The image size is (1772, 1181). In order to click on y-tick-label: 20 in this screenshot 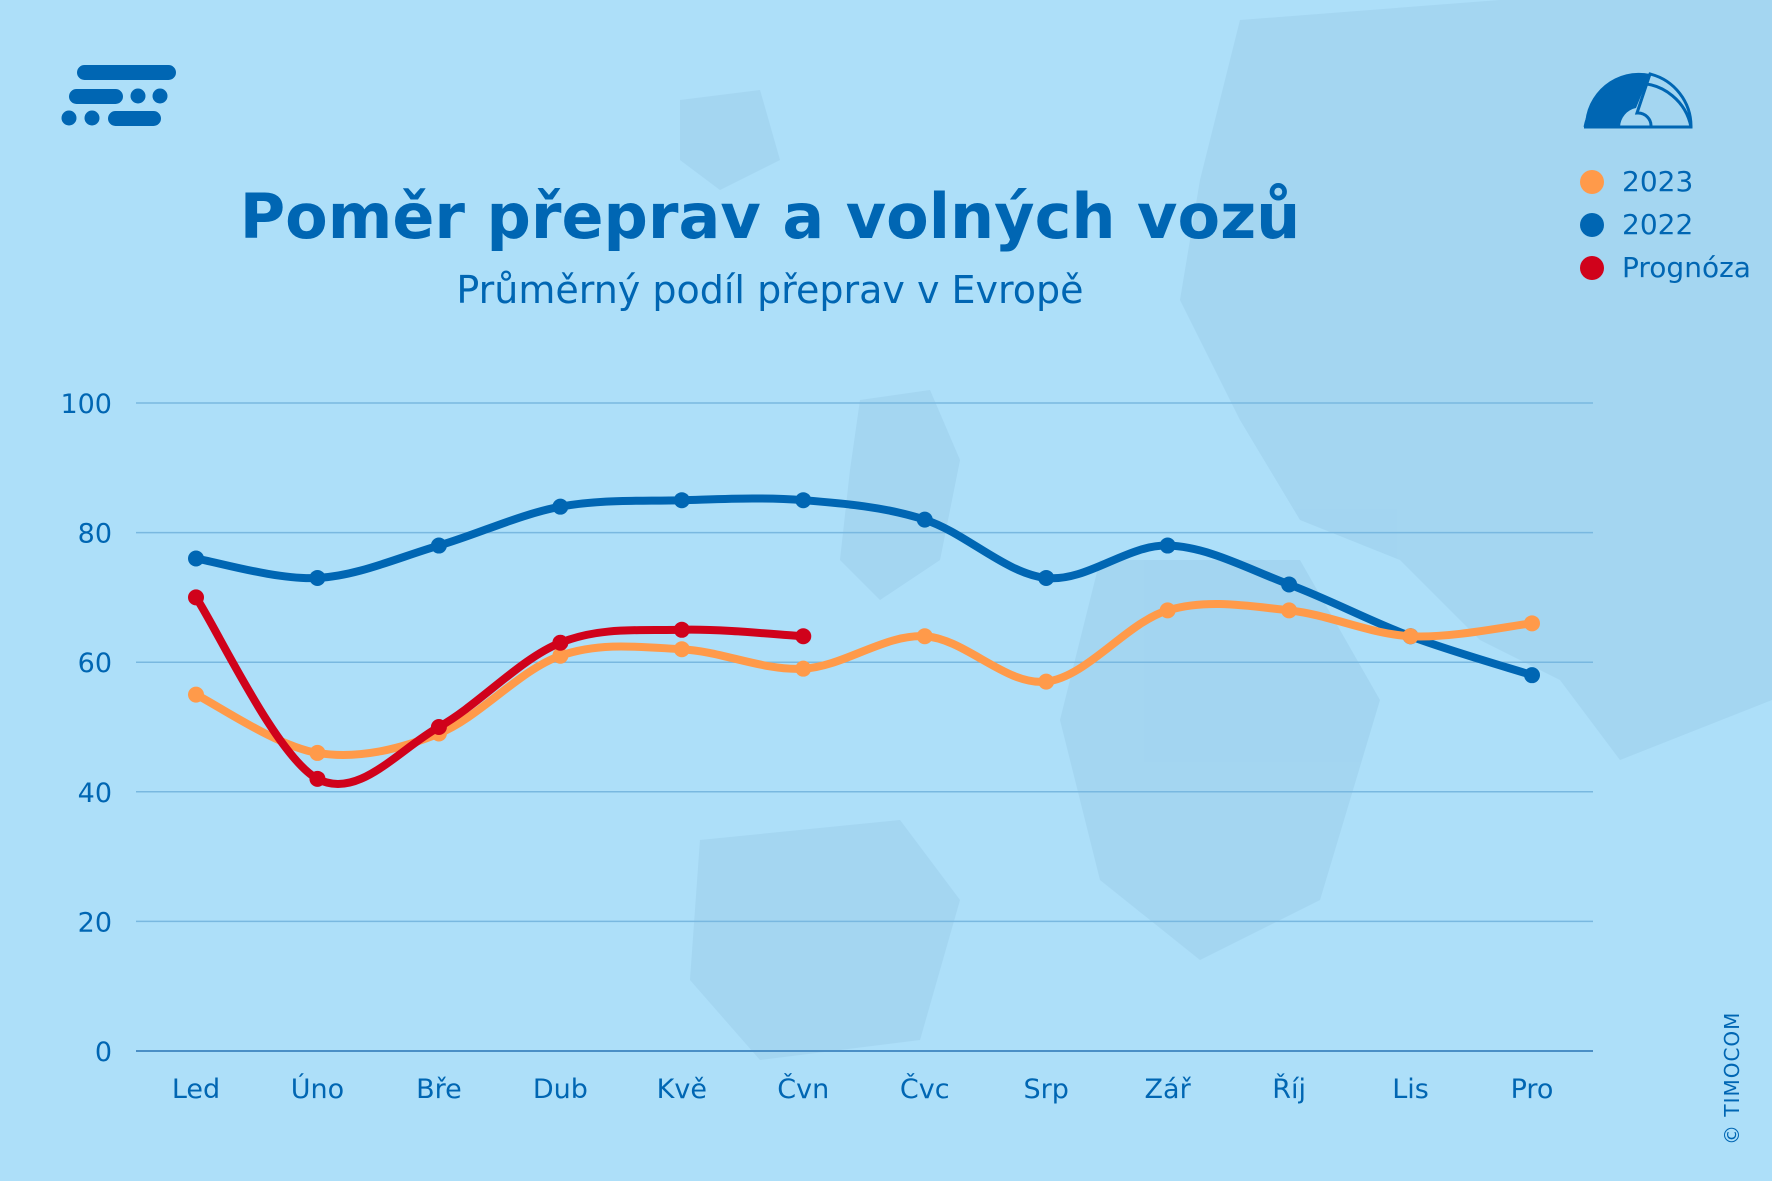, I will do `click(95, 922)`.